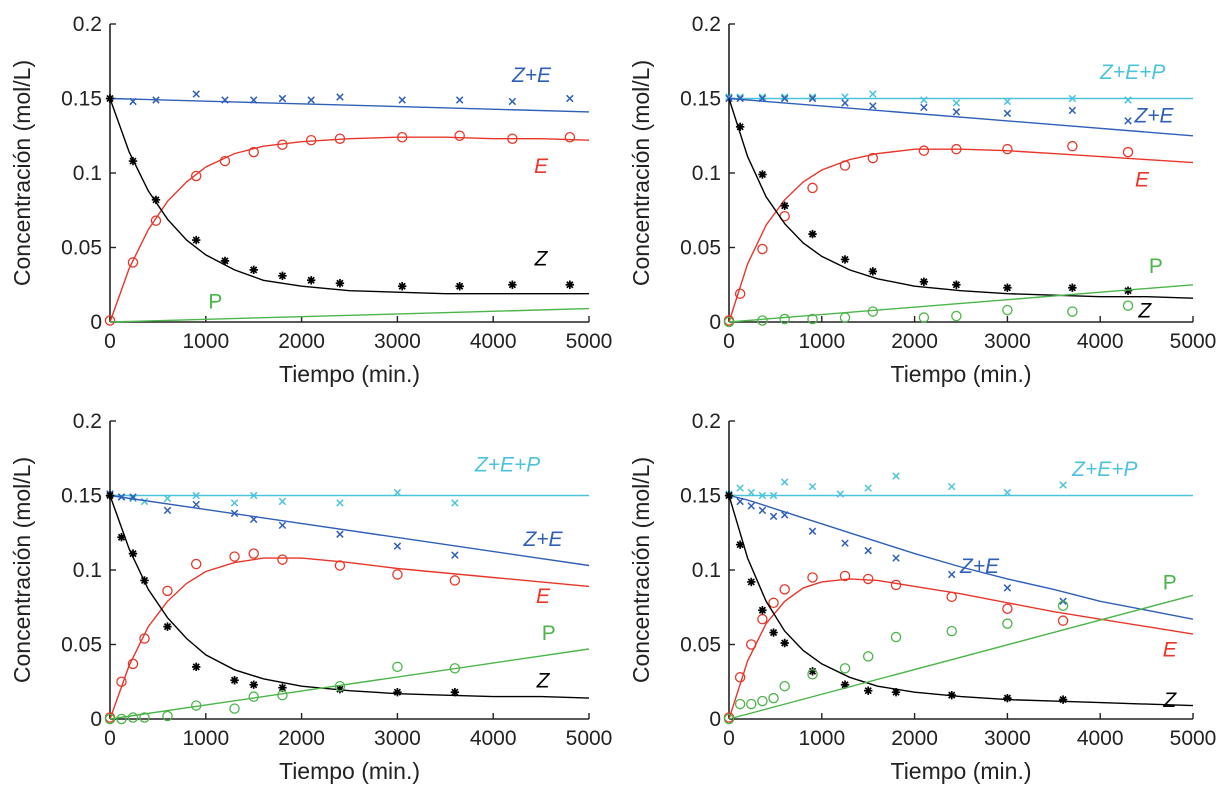  Describe the element at coordinates (961, 210) in the screenshot. I see `series-z: Z` at that location.